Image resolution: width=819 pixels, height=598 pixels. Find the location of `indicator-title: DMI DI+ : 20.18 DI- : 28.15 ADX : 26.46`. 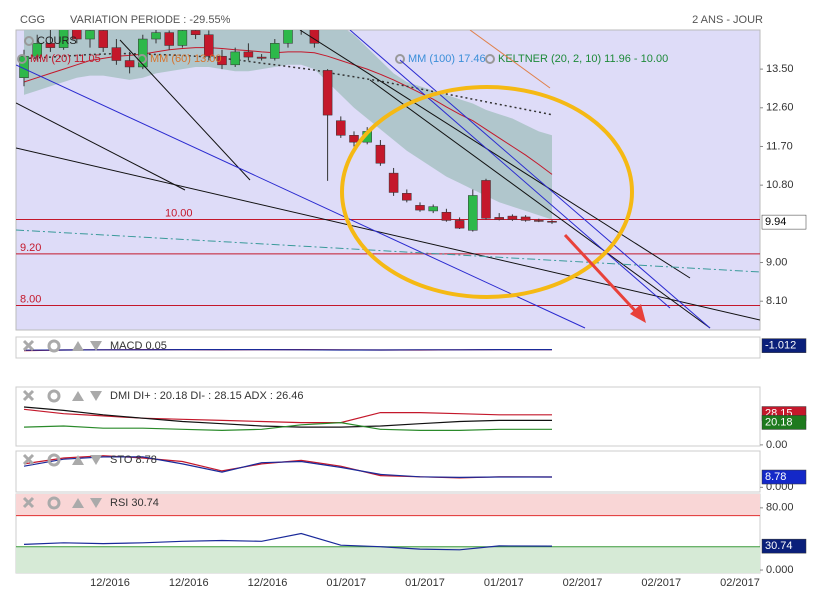

indicator-title: DMI DI+ : 20.18 DI- : 28.15 ADX : 26.46 is located at coordinates (207, 396).